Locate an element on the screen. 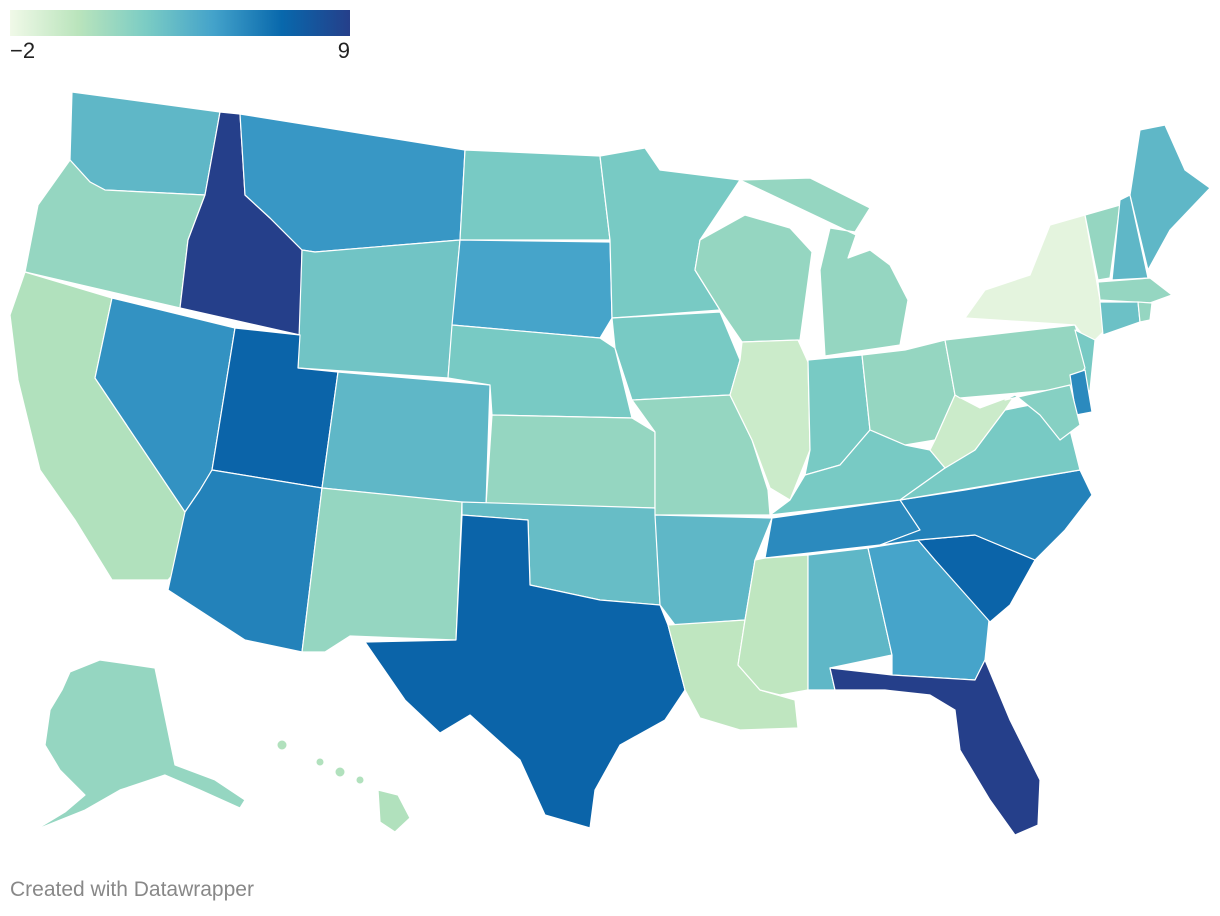 The height and width of the screenshot is (916, 1220). state-ME is located at coordinates (1170, 197).